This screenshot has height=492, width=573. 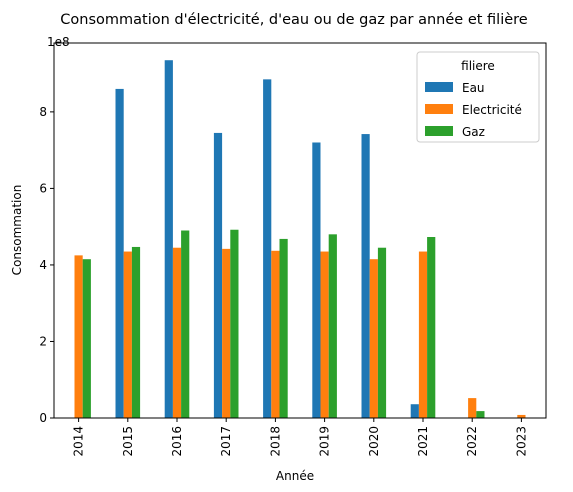 I want to click on legend-label: Electricité, so click(x=492, y=110).